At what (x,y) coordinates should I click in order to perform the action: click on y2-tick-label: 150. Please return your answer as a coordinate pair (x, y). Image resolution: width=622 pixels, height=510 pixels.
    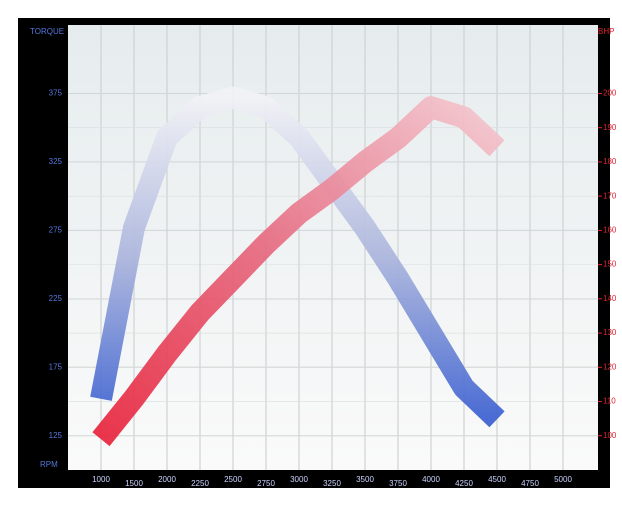
    Looking at the image, I should click on (610, 264).